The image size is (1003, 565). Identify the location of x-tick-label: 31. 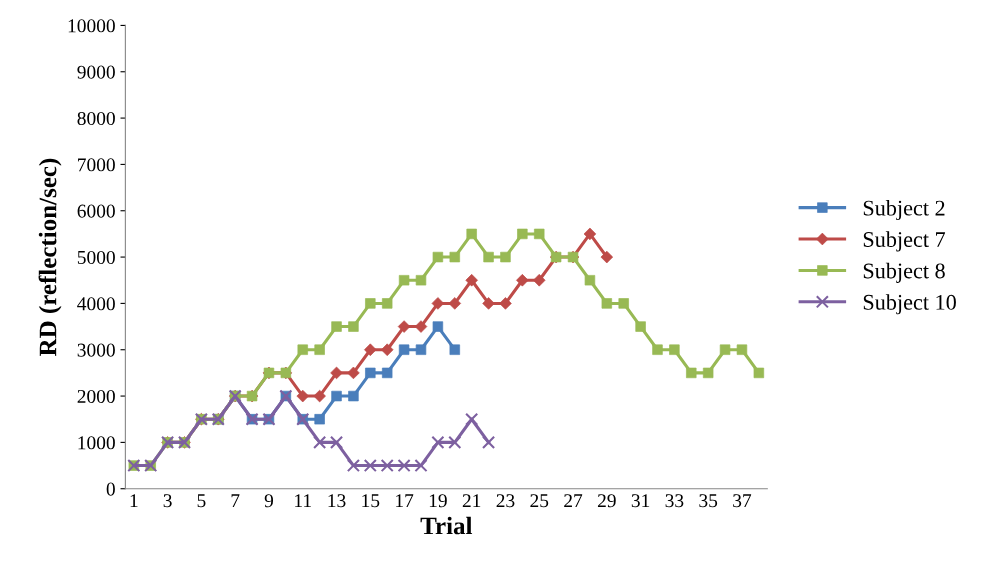
(640, 501).